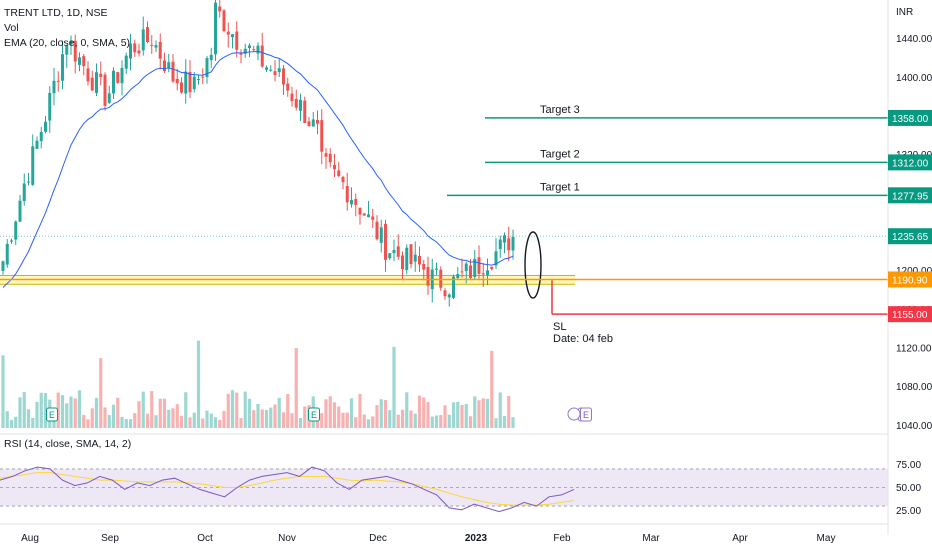 This screenshot has width=932, height=555. What do you see at coordinates (68, 444) in the screenshot?
I see `rsi-legend: RSI (14, close, SMA, 14, 2)` at bounding box center [68, 444].